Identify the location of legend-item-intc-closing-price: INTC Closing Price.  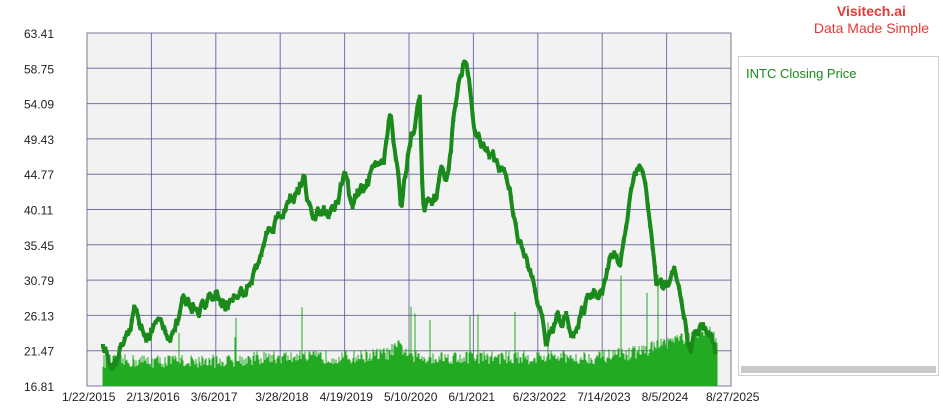
(801, 73).